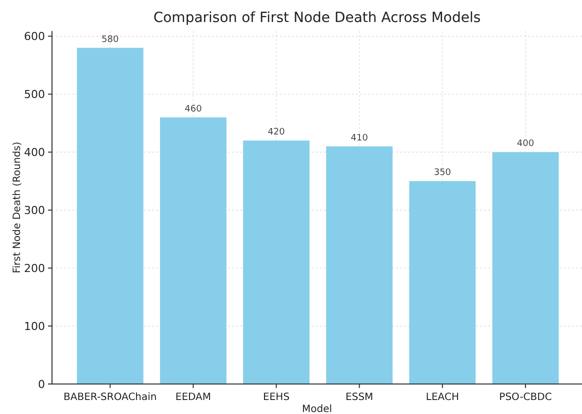 This screenshot has height=414, width=582. I want to click on x-tick-label: LEACH, so click(442, 397).